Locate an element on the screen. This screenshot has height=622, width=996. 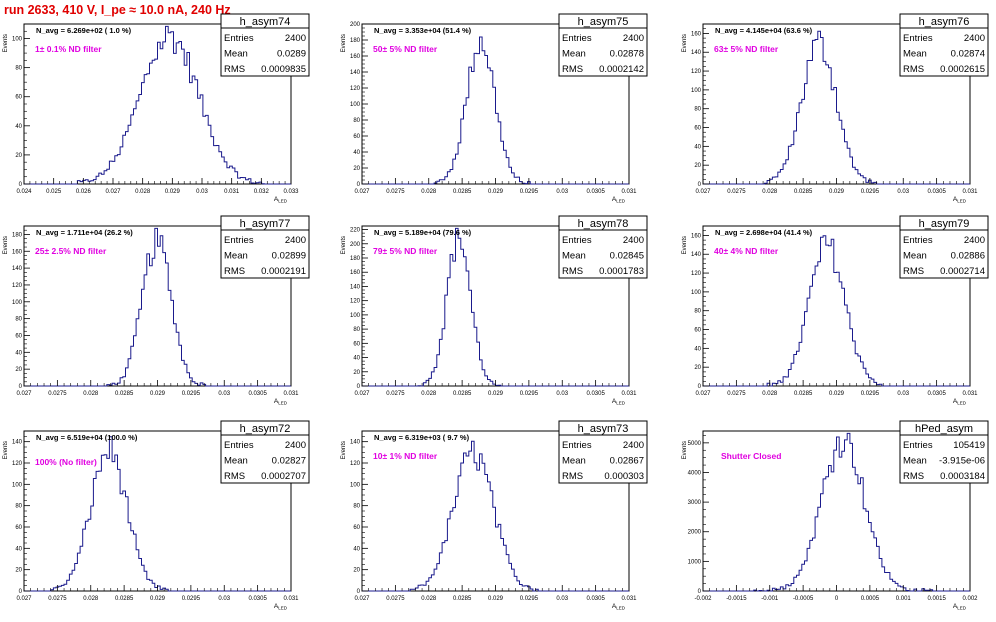
y-tick-label: 1000 is located at coordinates (695, 562).